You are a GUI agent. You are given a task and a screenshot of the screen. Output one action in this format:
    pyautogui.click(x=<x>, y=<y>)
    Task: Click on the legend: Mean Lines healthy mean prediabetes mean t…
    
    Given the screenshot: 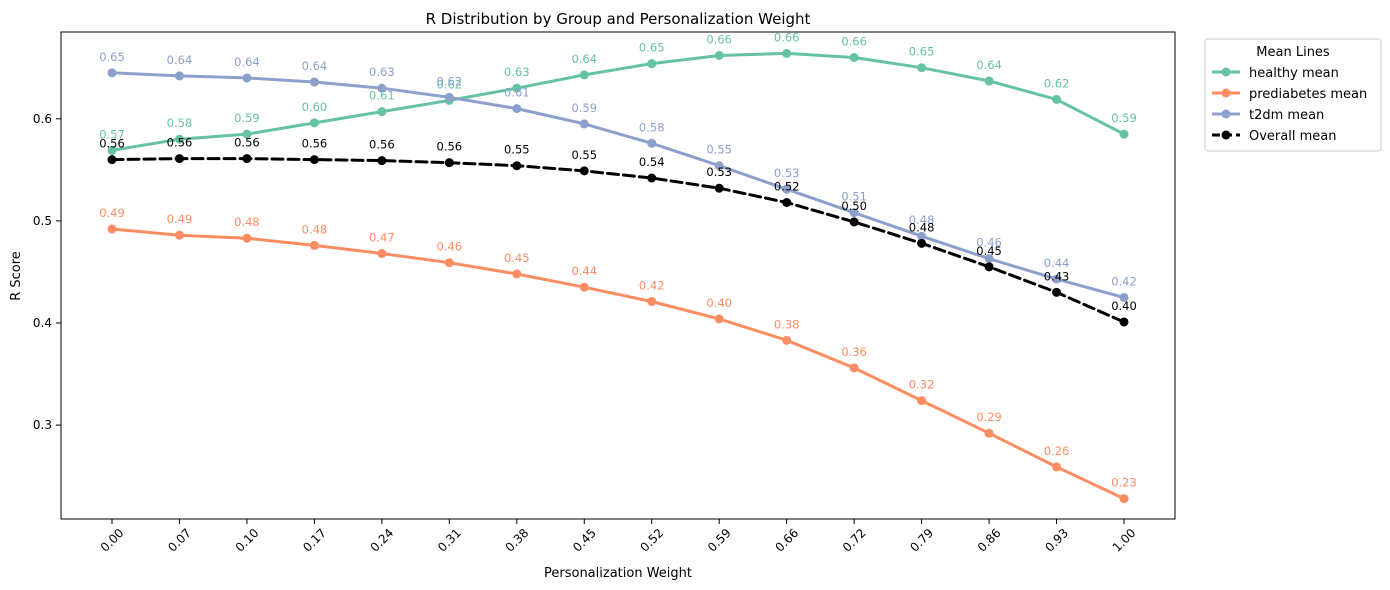 What is the action you would take?
    pyautogui.click(x=1293, y=95)
    